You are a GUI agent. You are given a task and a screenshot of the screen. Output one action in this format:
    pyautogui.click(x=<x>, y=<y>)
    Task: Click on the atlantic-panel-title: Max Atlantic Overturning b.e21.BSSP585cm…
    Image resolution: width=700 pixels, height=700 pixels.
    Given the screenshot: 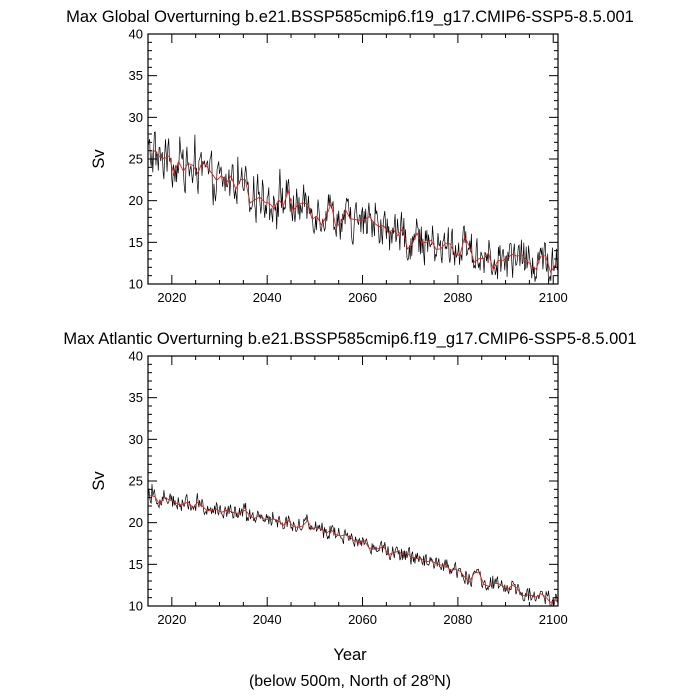 What is the action you would take?
    pyautogui.click(x=349, y=339)
    